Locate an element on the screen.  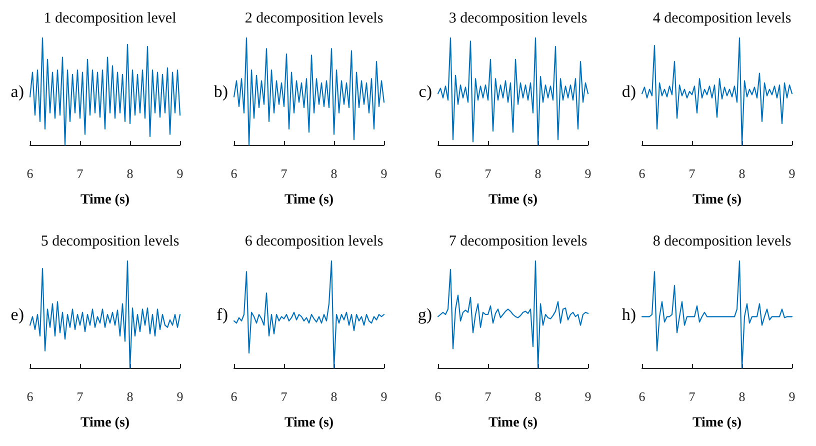
text: e) is located at coordinates (17, 314).